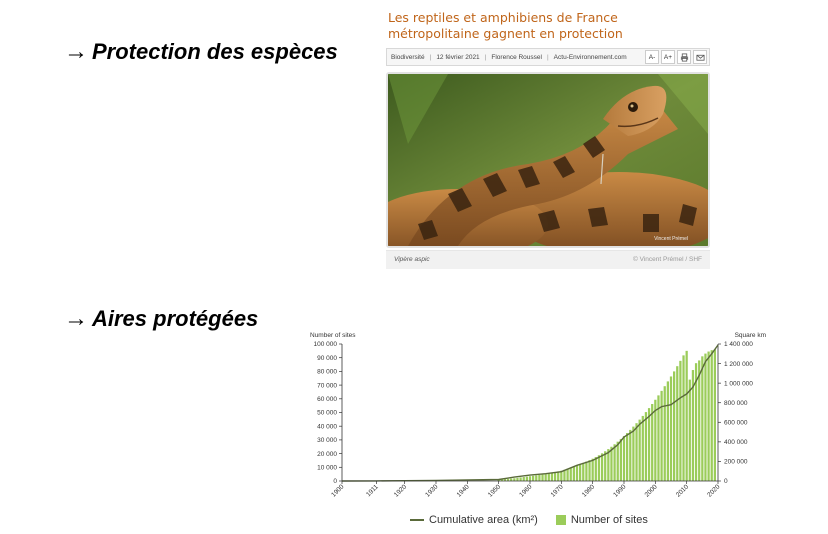  What do you see at coordinates (327, 399) in the screenshot?
I see `left-tick-label: 60 000` at bounding box center [327, 399].